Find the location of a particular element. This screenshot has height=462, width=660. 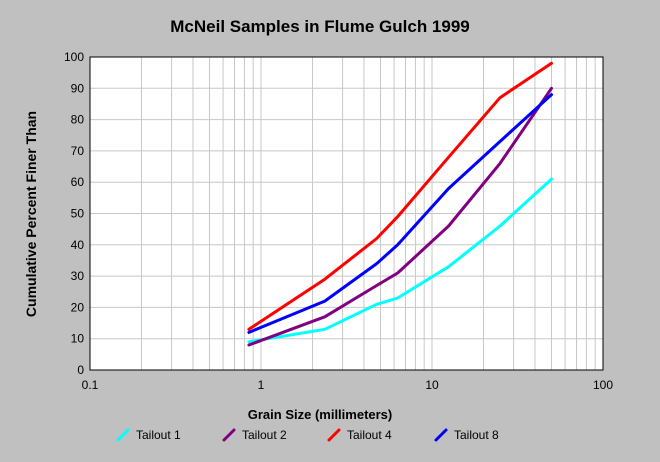

x-axis-label: Grain Size (millimeters) is located at coordinates (320, 414).